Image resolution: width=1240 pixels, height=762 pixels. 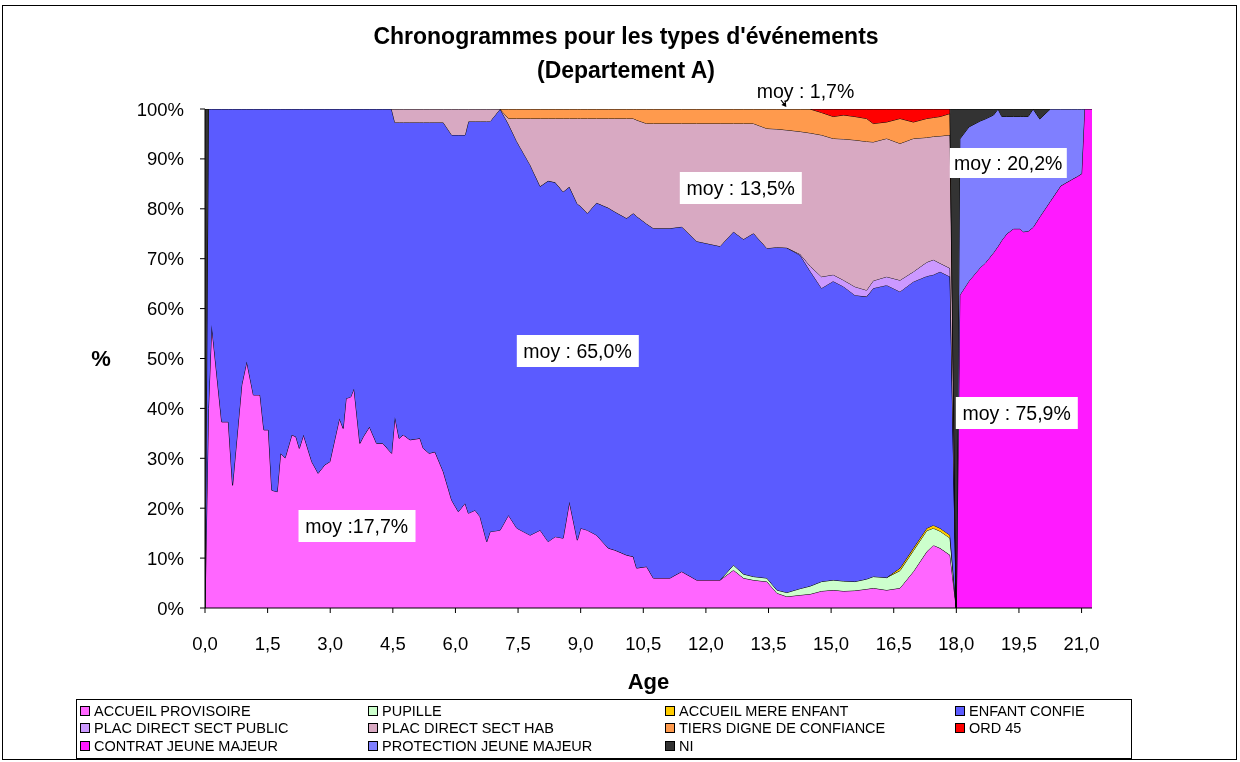 What do you see at coordinates (165, 309) in the screenshot?
I see `y-tick-label: 60%` at bounding box center [165, 309].